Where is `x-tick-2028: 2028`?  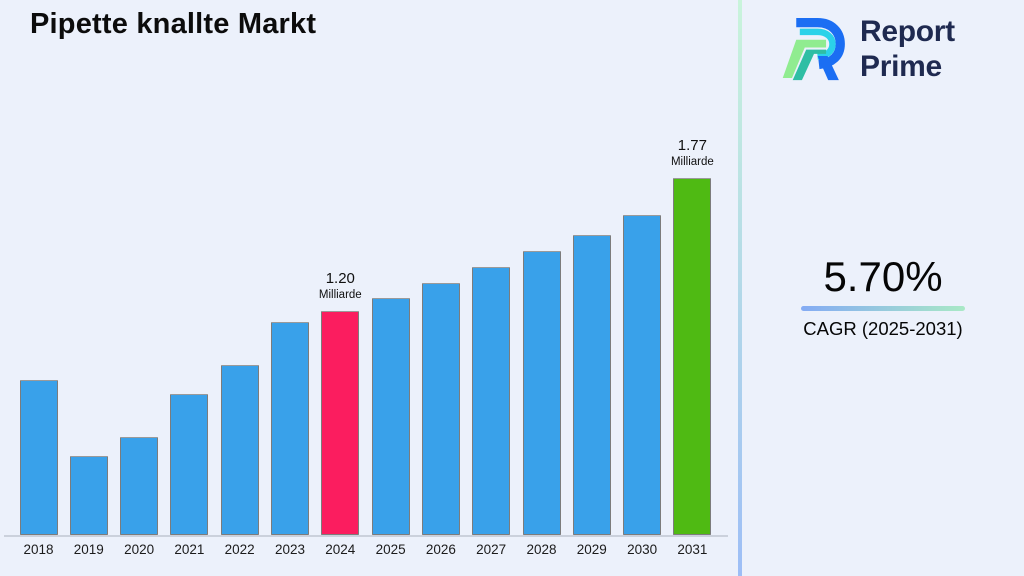
x-tick-2028: 2028 is located at coordinates (541, 549).